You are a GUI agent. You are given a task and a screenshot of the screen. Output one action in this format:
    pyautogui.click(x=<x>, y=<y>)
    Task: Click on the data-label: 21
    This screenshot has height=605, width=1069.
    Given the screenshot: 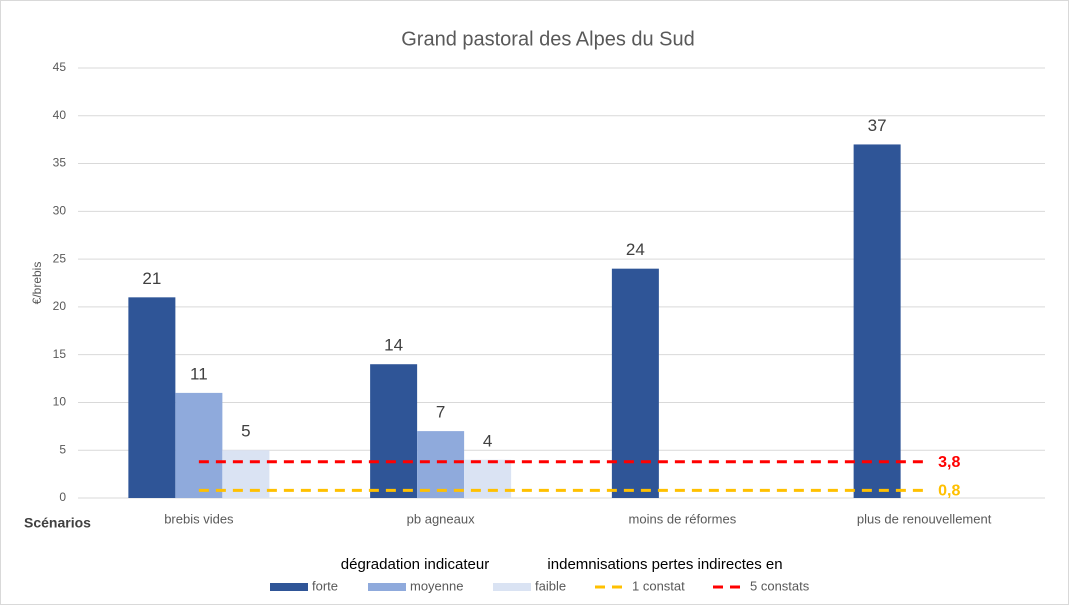 What is the action you would take?
    pyautogui.click(x=151, y=278)
    